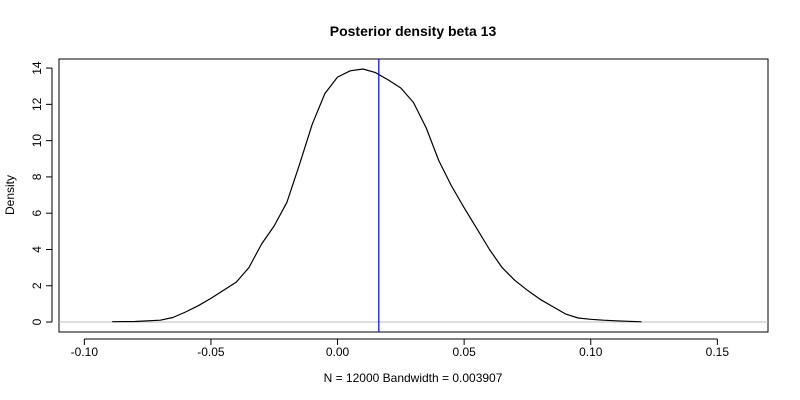  I want to click on y-tick-label: 8, so click(37, 176).